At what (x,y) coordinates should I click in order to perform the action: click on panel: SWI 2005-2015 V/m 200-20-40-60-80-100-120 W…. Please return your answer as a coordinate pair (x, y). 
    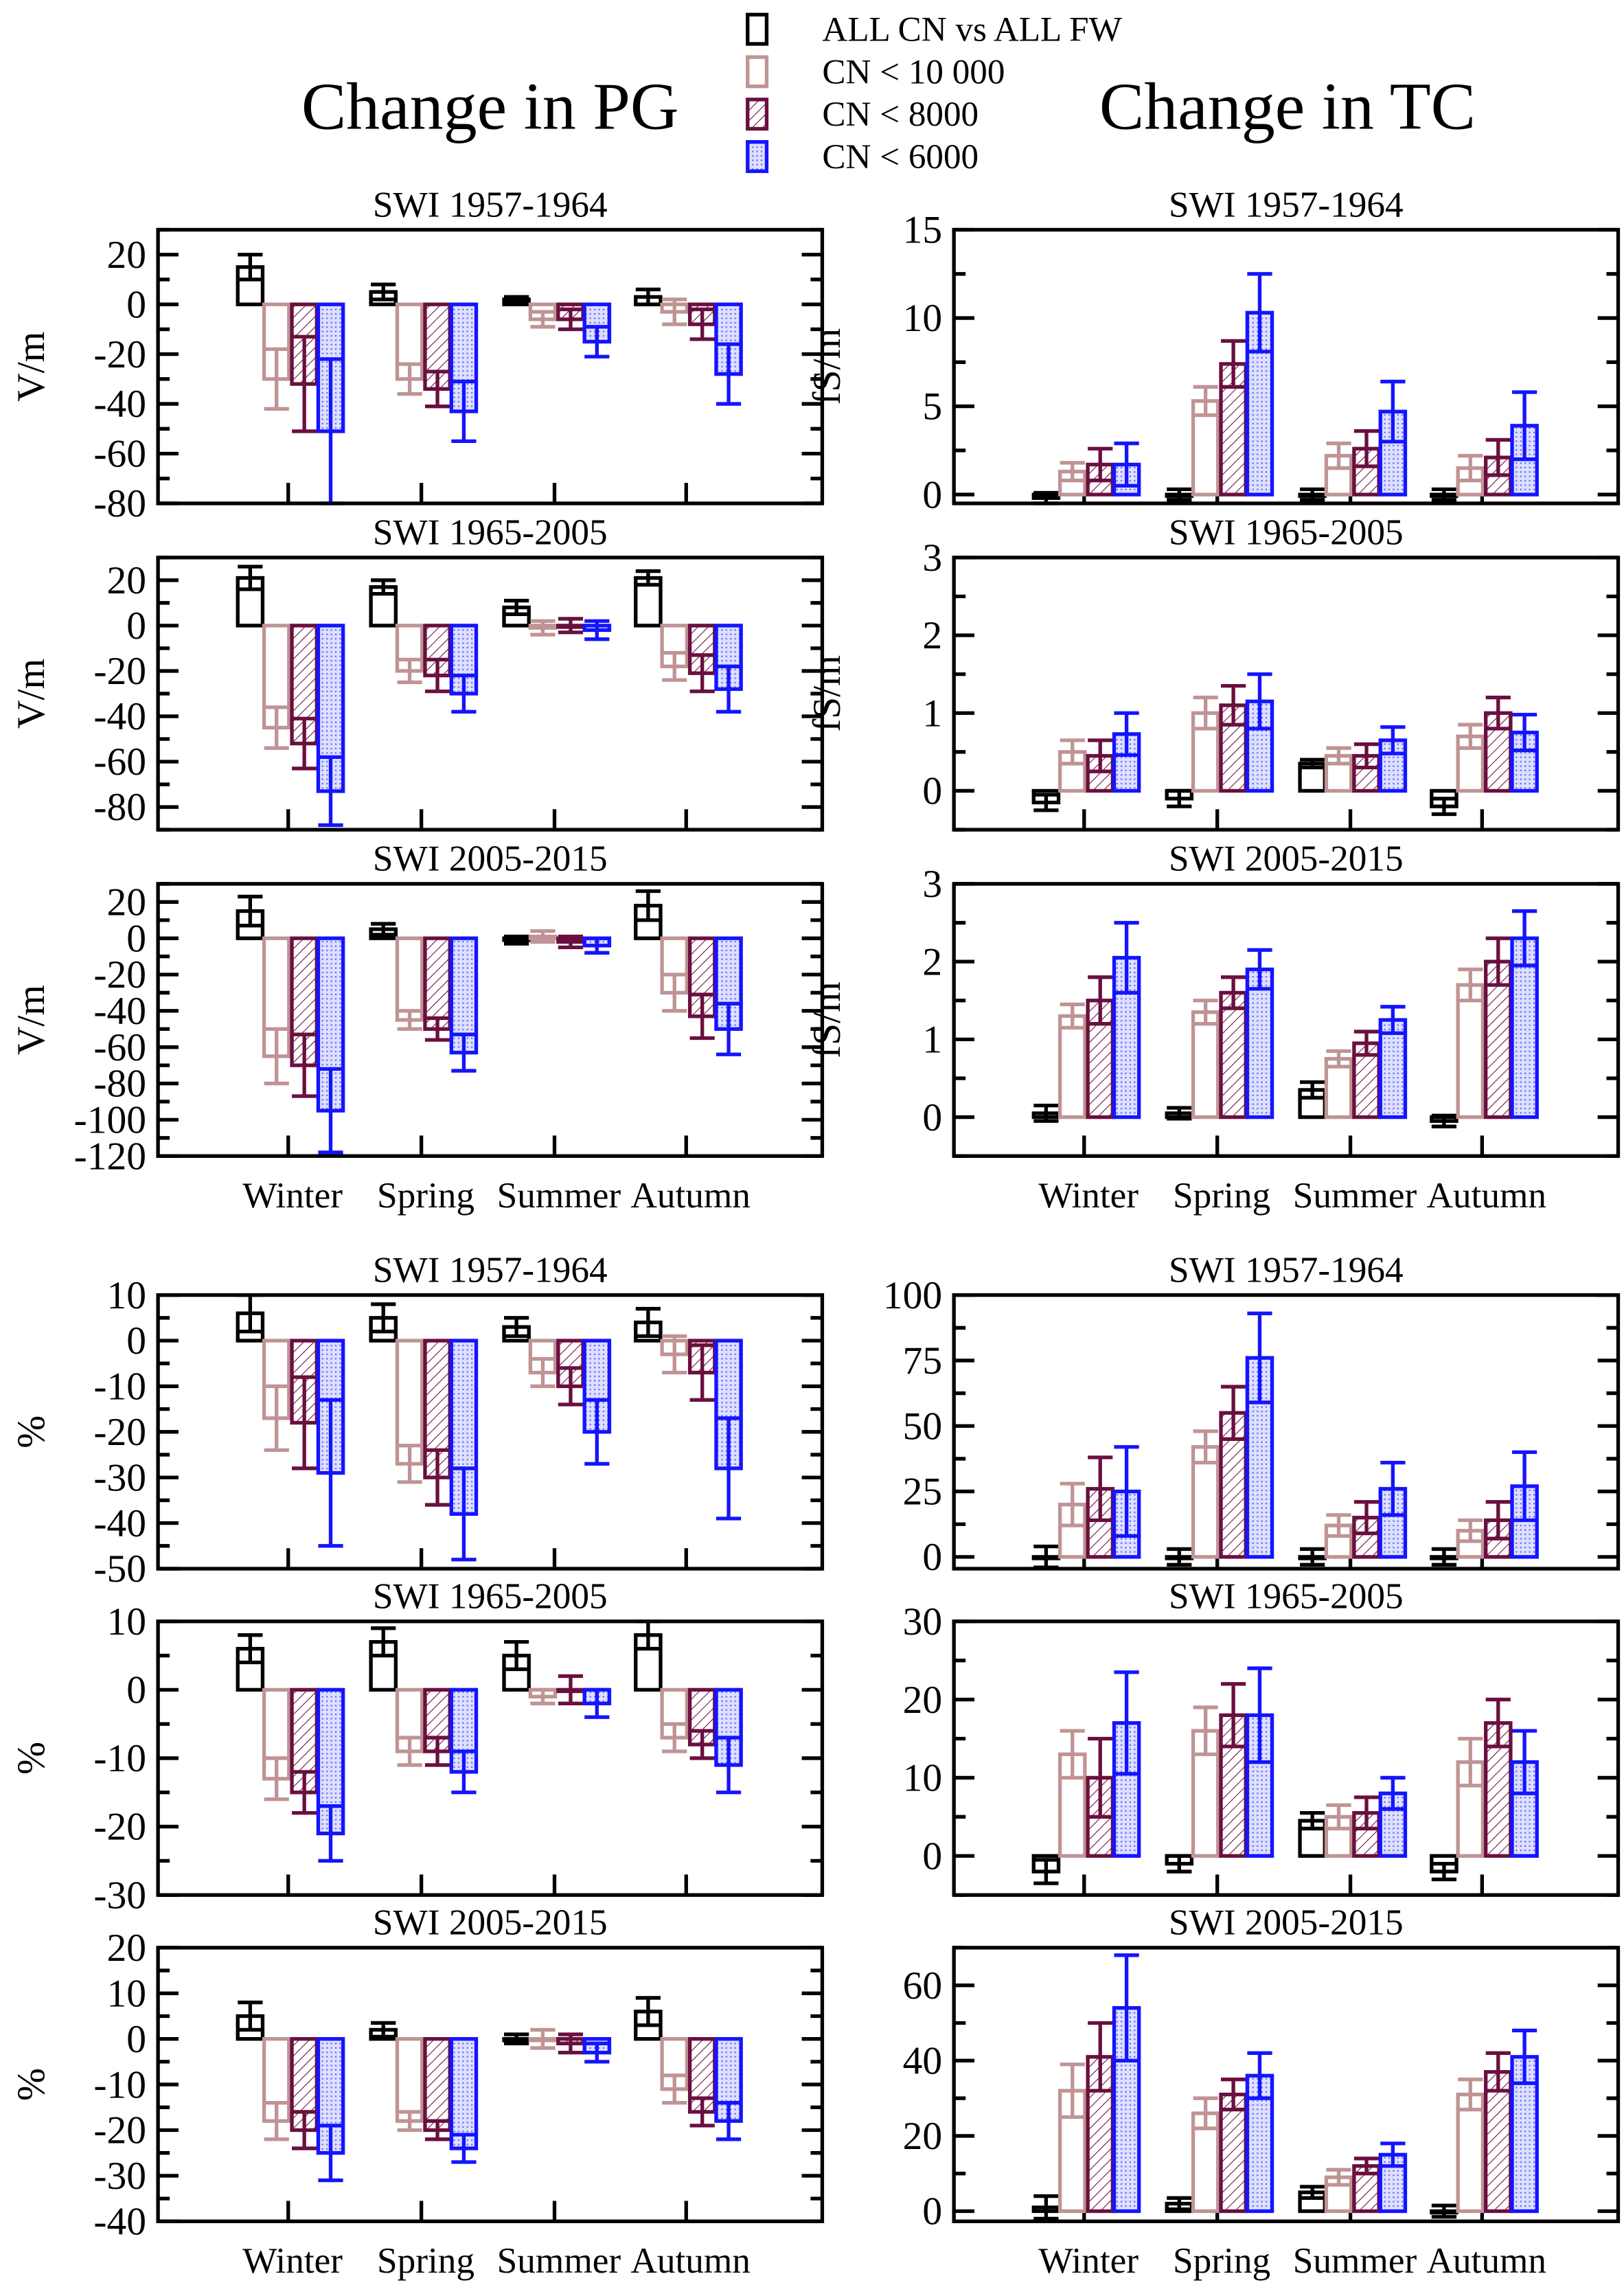
    Looking at the image, I should click on (417, 1027).